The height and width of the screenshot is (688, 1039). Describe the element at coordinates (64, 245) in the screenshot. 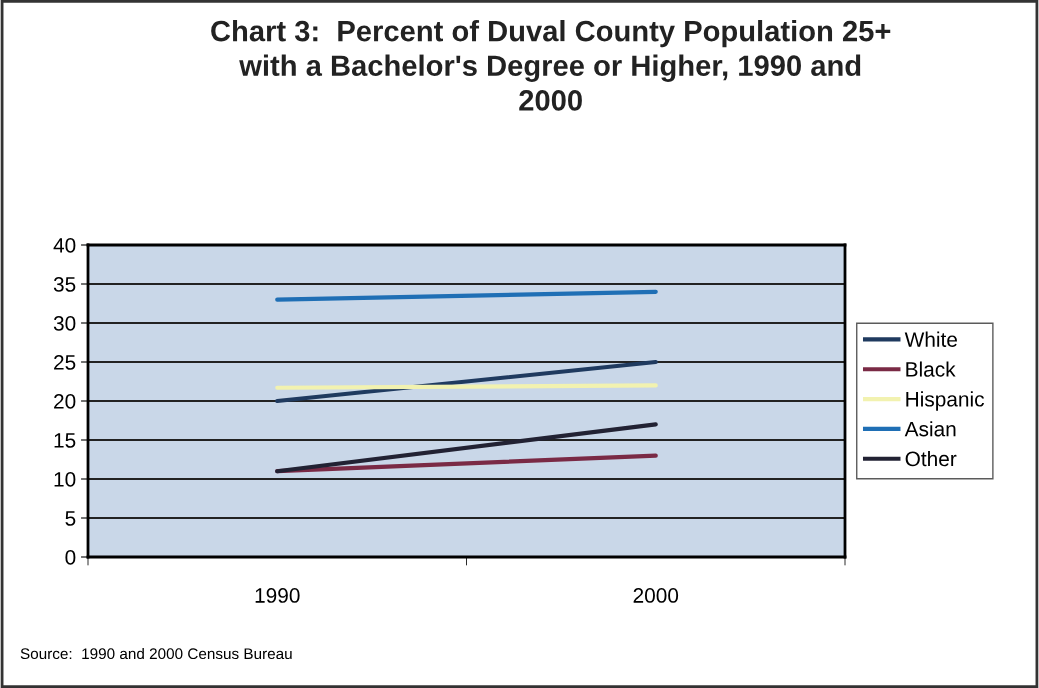

I see `y-tick-label: 40` at that location.